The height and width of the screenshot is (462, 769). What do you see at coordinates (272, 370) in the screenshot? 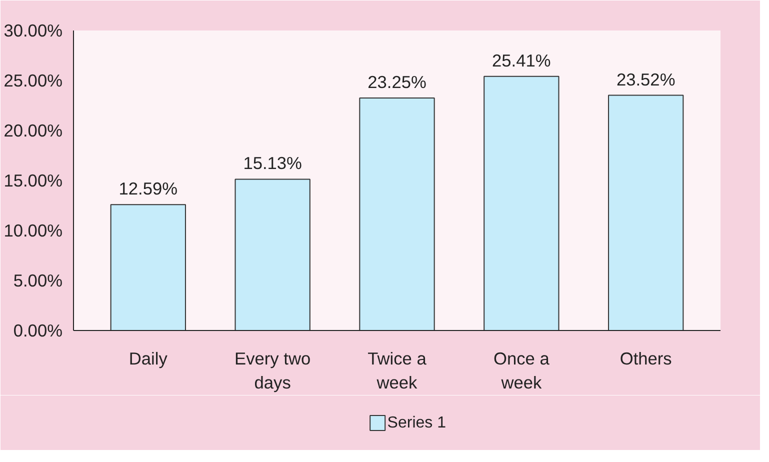
I see `x-tick-label: Every two days` at bounding box center [272, 370].